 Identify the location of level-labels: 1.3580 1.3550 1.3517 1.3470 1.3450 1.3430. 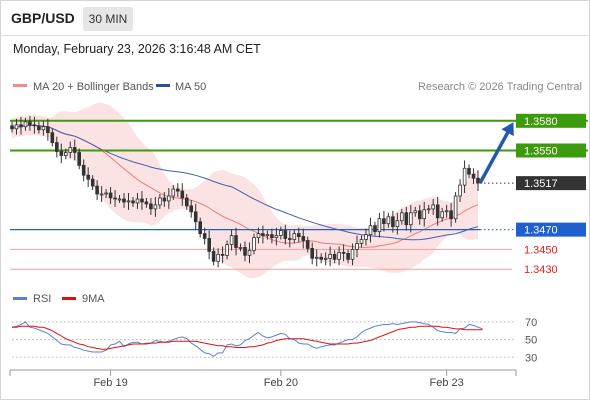
(551, 194).